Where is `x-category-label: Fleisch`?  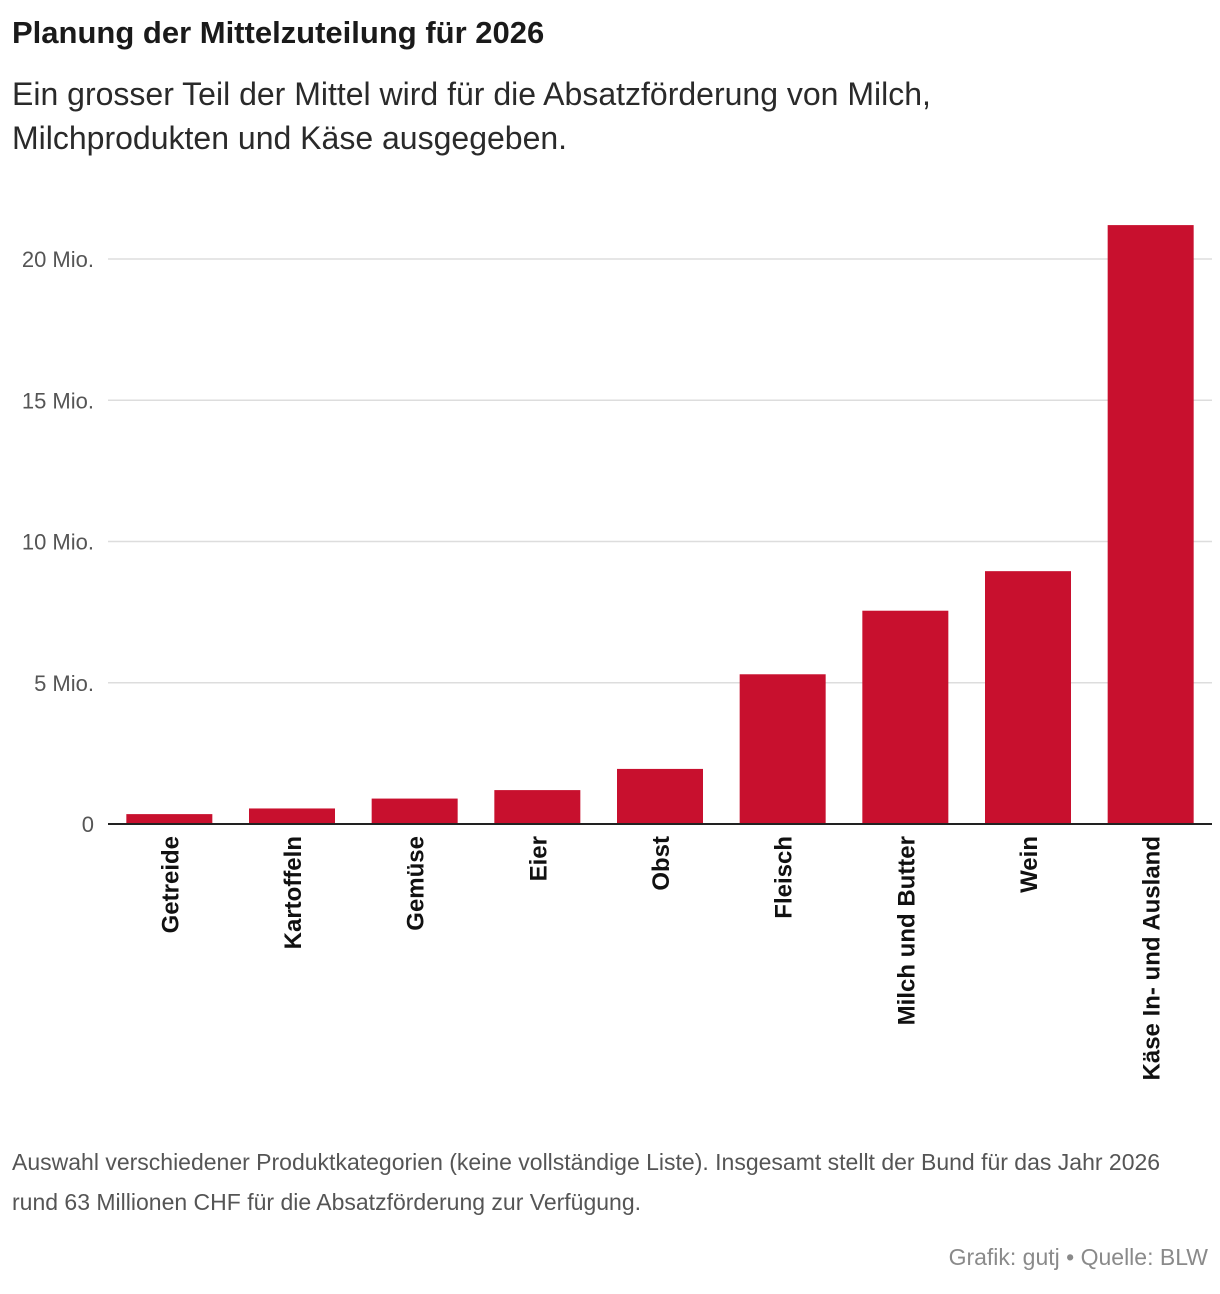 x-category-label: Fleisch is located at coordinates (784, 877).